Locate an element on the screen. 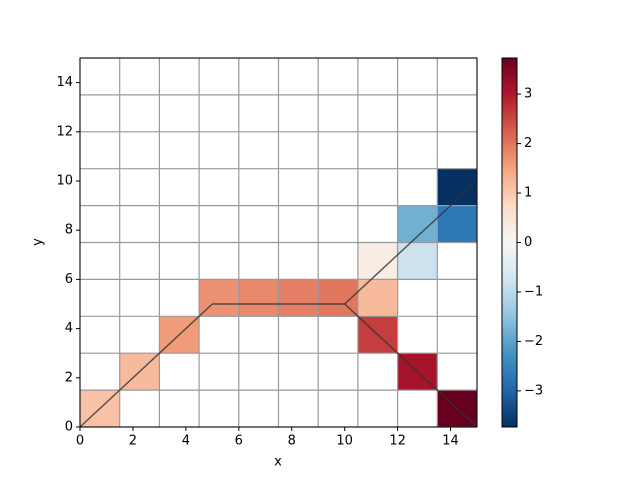  colorbar-tick-label: 1 is located at coordinates (528, 193).